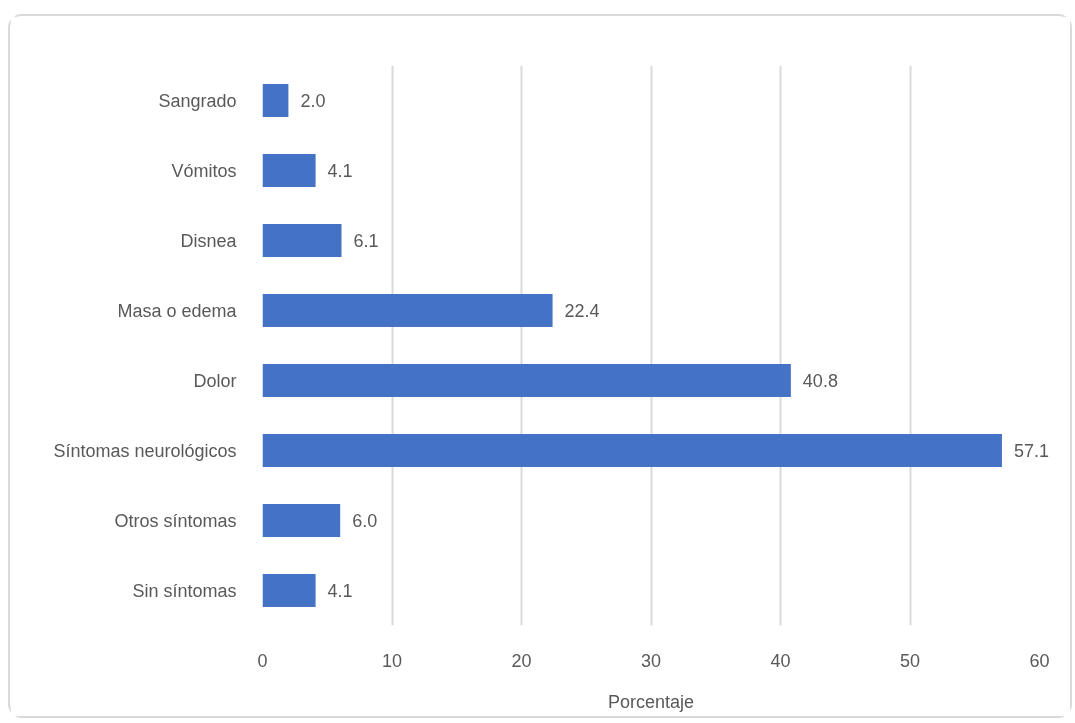  What do you see at coordinates (651, 701) in the screenshot?
I see `x-axis-title: Porcentaje` at bounding box center [651, 701].